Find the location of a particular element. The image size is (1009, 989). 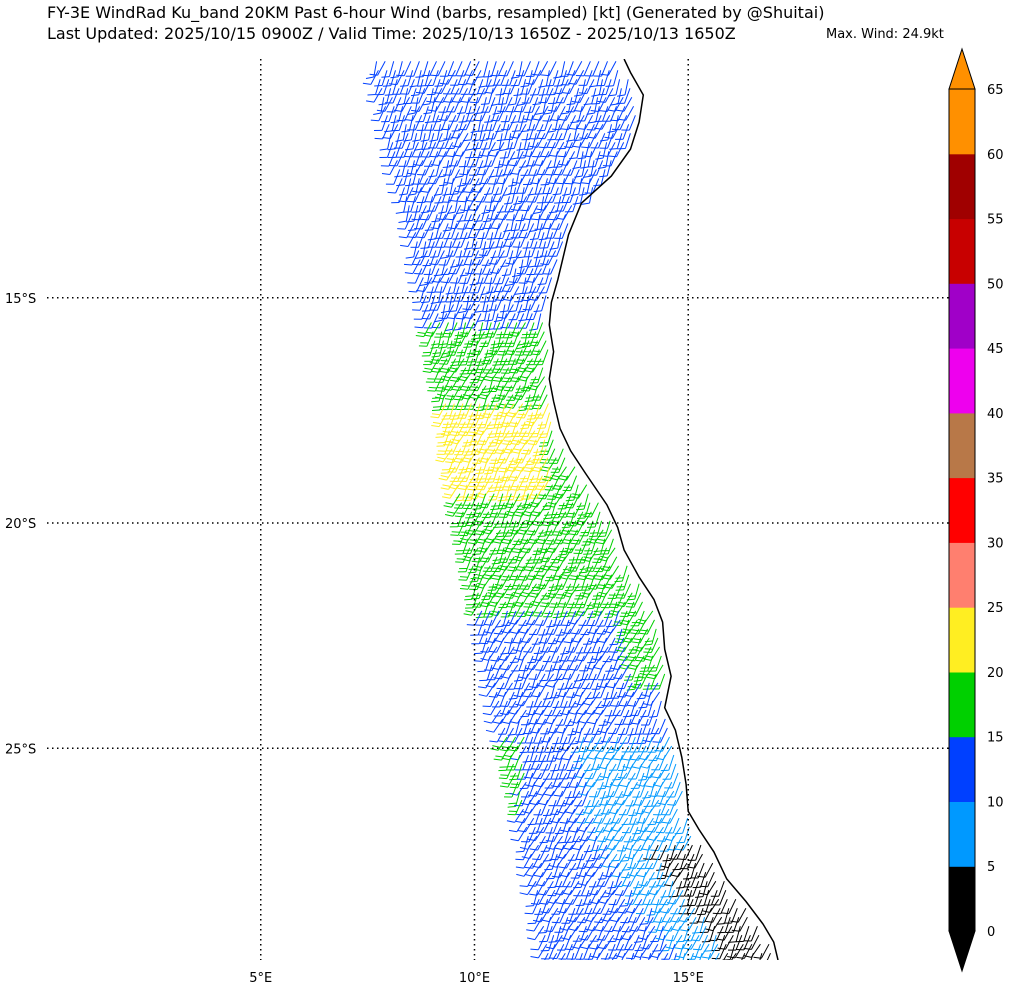

colorbar-tick-label: 35 is located at coordinates (995, 479).